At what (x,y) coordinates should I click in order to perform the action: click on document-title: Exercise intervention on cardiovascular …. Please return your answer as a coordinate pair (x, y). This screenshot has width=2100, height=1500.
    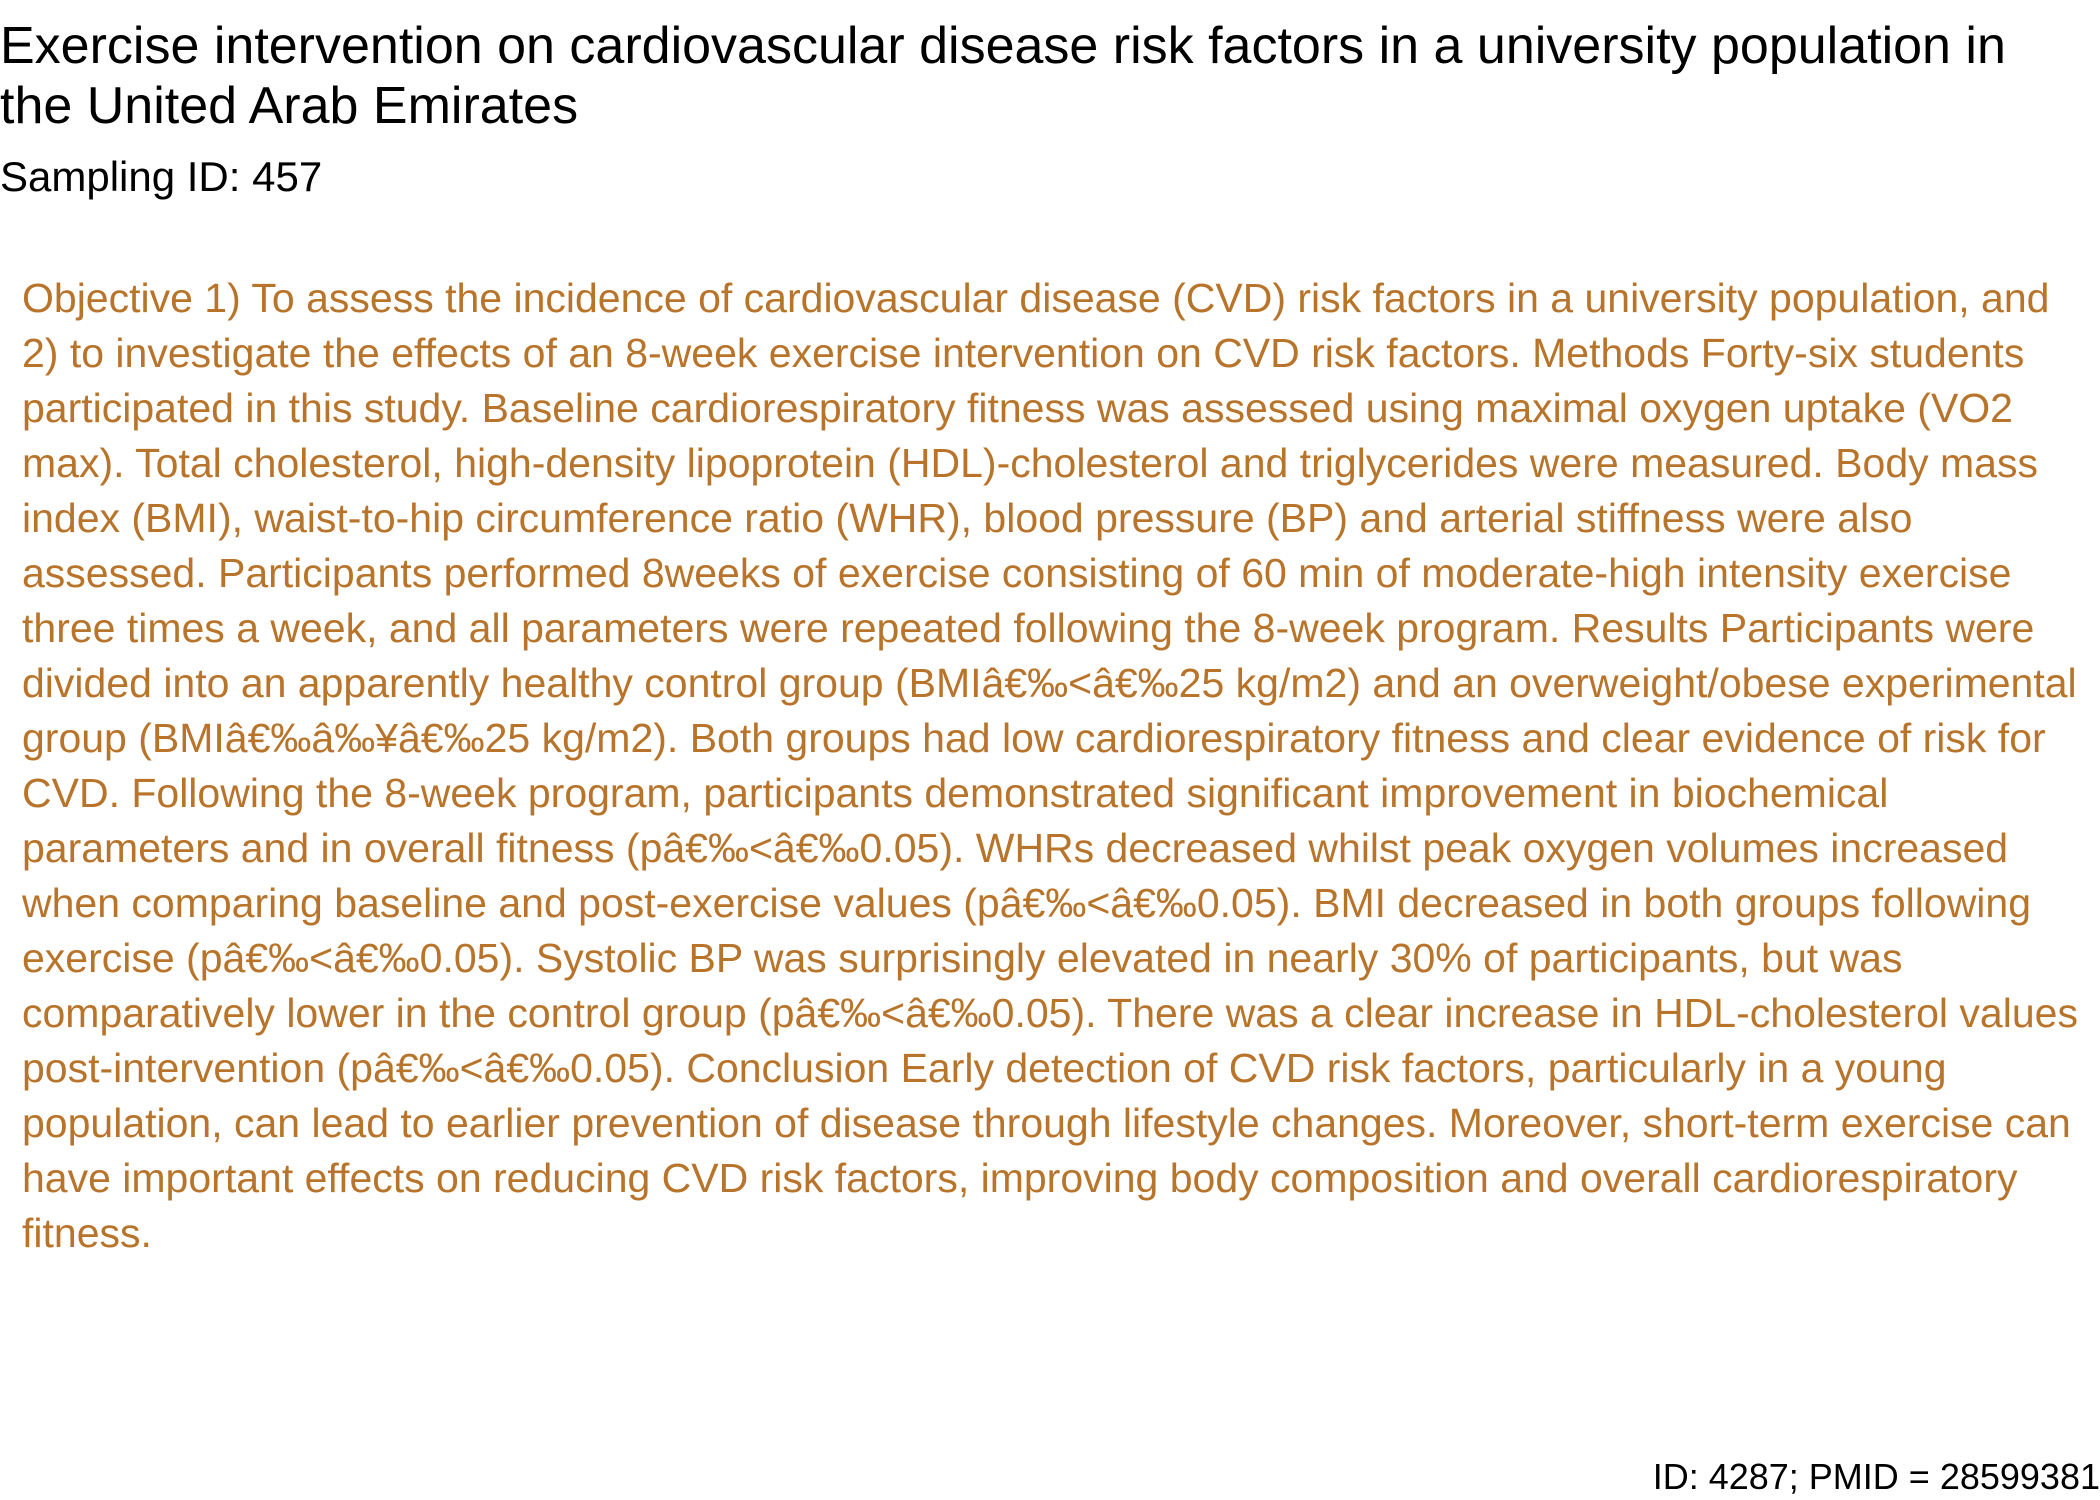
    Looking at the image, I should click on (1003, 76).